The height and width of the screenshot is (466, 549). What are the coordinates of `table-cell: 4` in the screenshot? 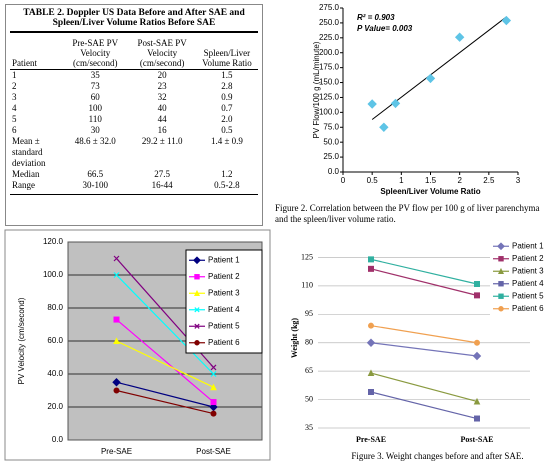 It's located at (14, 108).